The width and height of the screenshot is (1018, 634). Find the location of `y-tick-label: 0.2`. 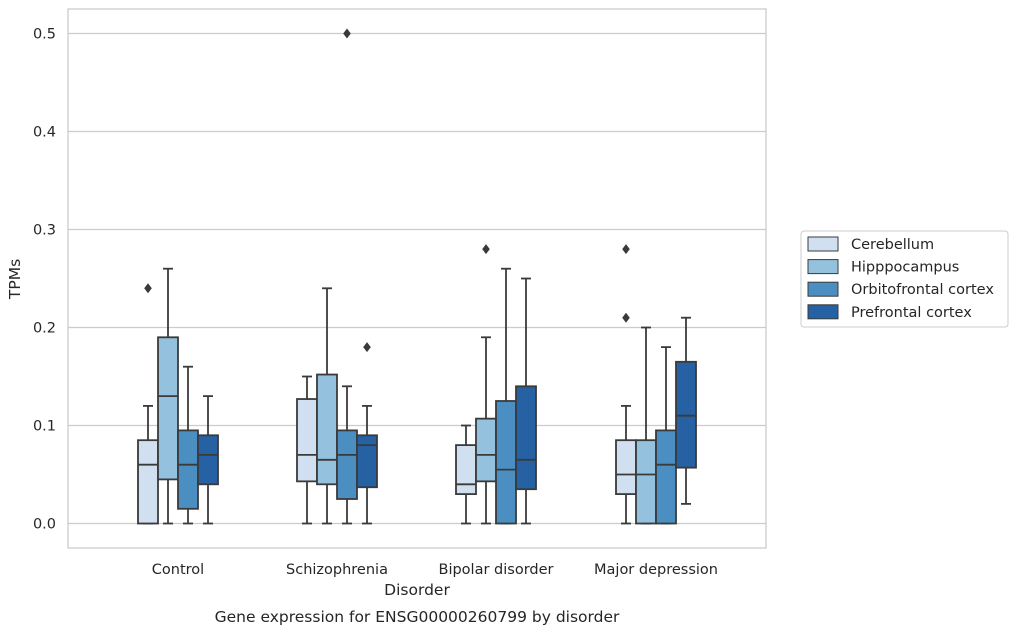

y-tick-label: 0.2 is located at coordinates (44, 329).